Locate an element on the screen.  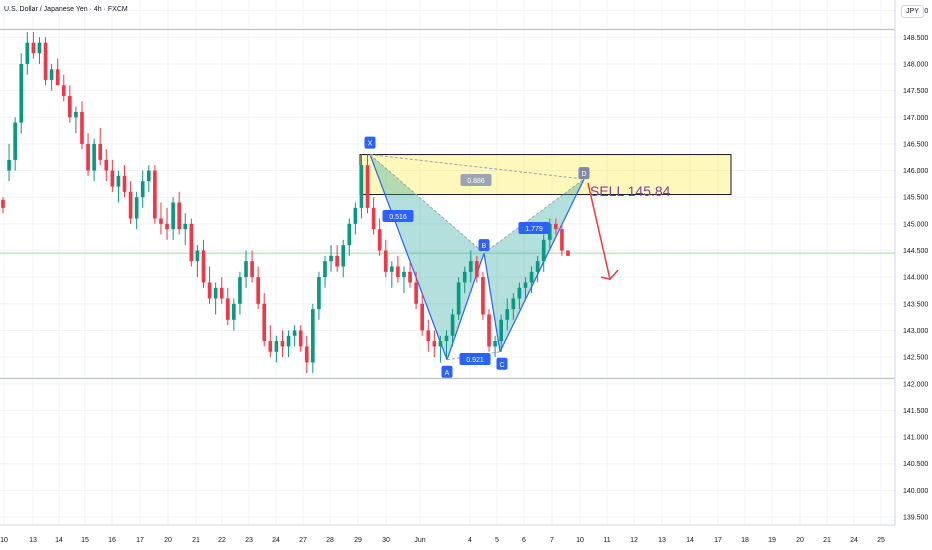
harmonic-pattern is located at coordinates (477, 257).